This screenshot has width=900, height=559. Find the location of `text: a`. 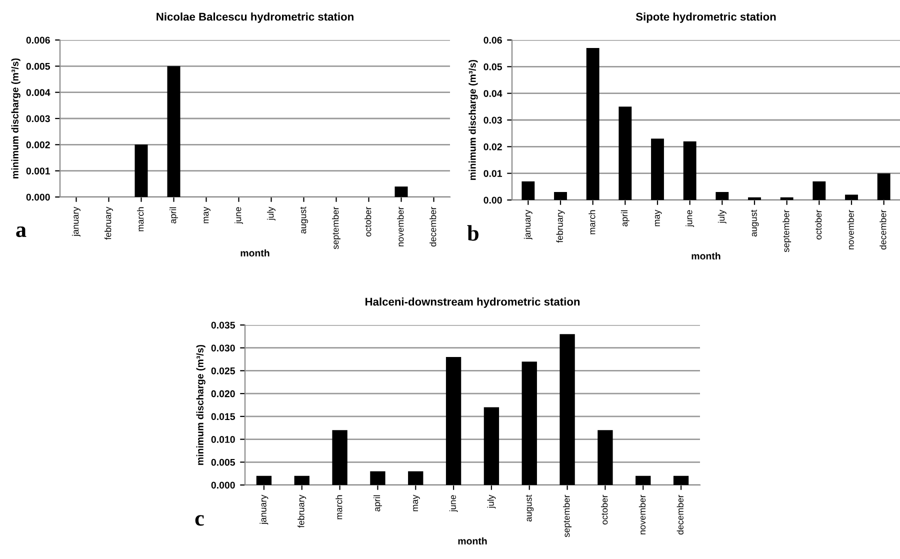

text: a is located at coordinates (21, 232).